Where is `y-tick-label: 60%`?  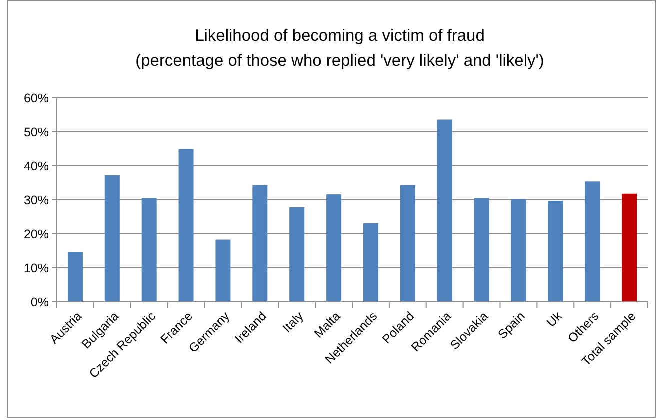 y-tick-label: 60% is located at coordinates (36, 98).